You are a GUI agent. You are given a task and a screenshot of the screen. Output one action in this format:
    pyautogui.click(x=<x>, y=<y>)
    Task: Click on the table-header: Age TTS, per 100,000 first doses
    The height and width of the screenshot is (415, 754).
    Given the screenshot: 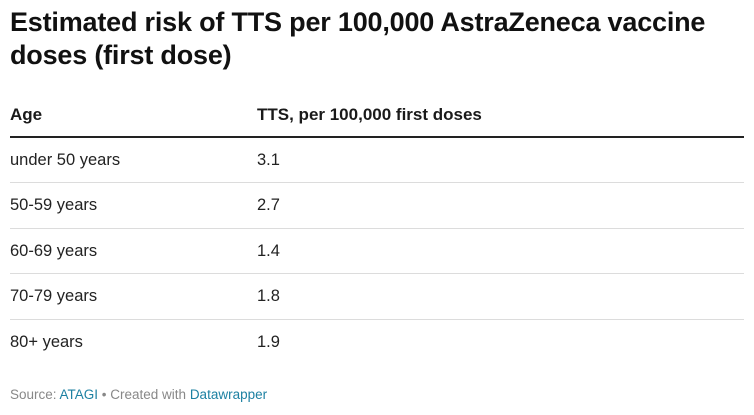 What is the action you would take?
    pyautogui.click(x=377, y=117)
    